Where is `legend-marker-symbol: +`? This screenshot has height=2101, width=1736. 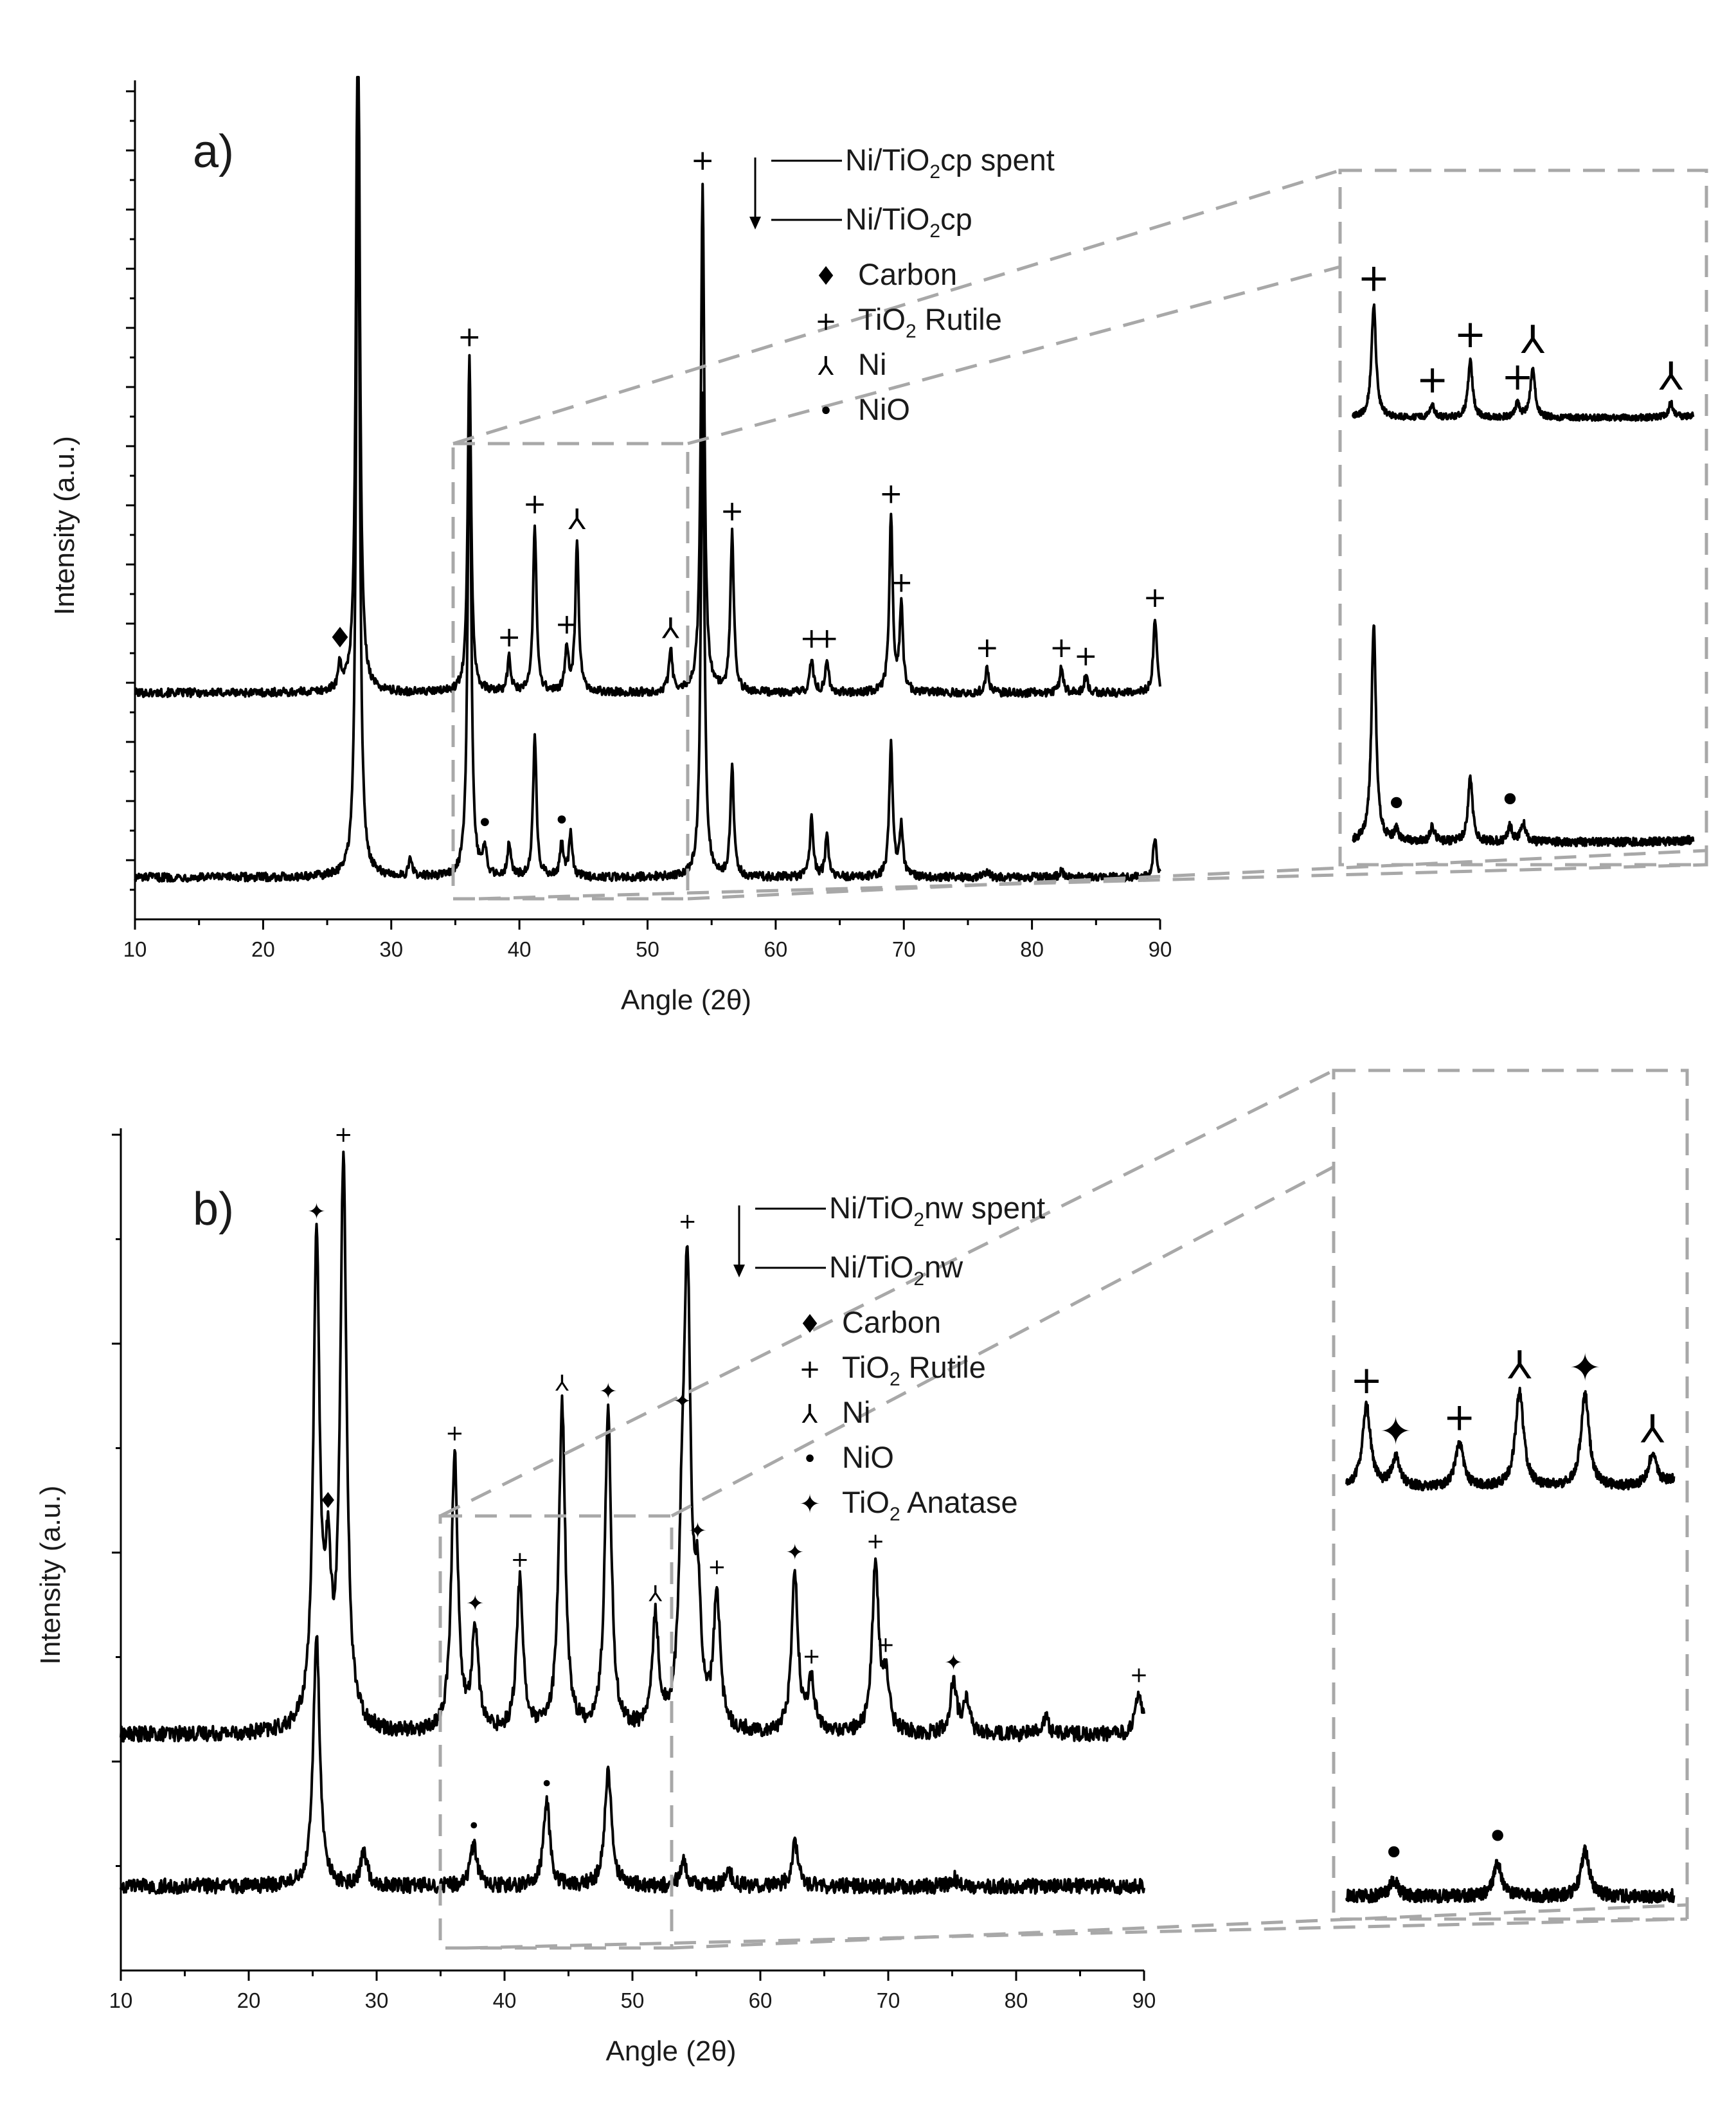 legend-marker-symbol: + is located at coordinates (810, 1369).